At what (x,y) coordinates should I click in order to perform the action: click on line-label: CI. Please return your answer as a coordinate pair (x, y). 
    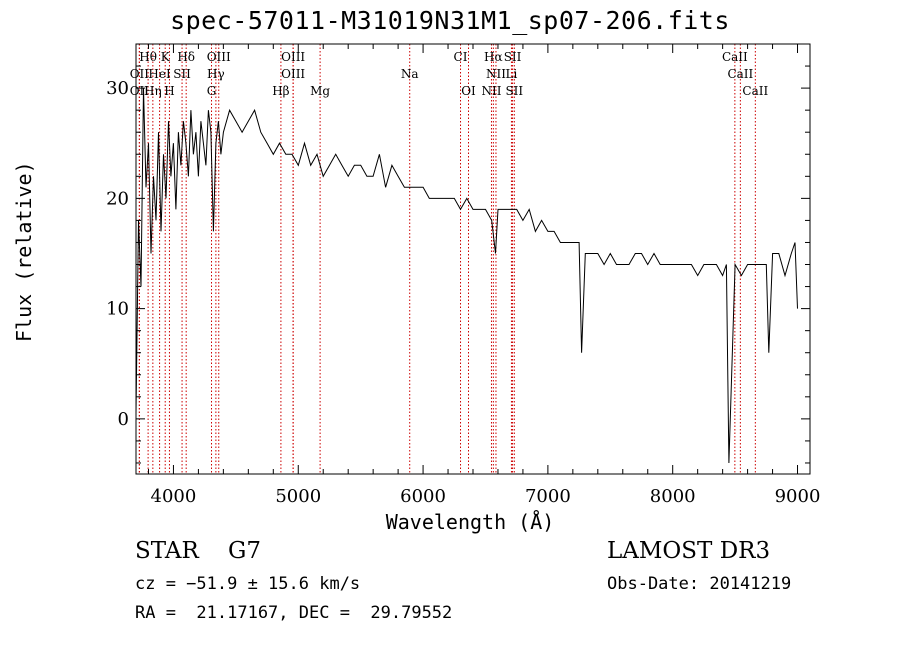
    Looking at the image, I should click on (461, 57).